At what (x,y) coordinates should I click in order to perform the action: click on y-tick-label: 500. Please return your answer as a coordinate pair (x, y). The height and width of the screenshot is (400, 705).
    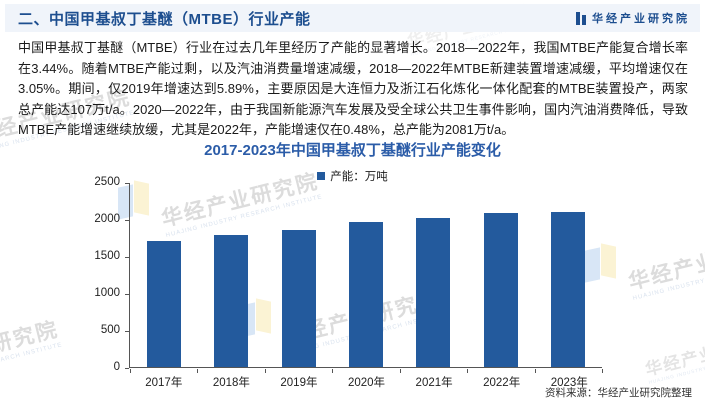
    Looking at the image, I should click on (110, 330).